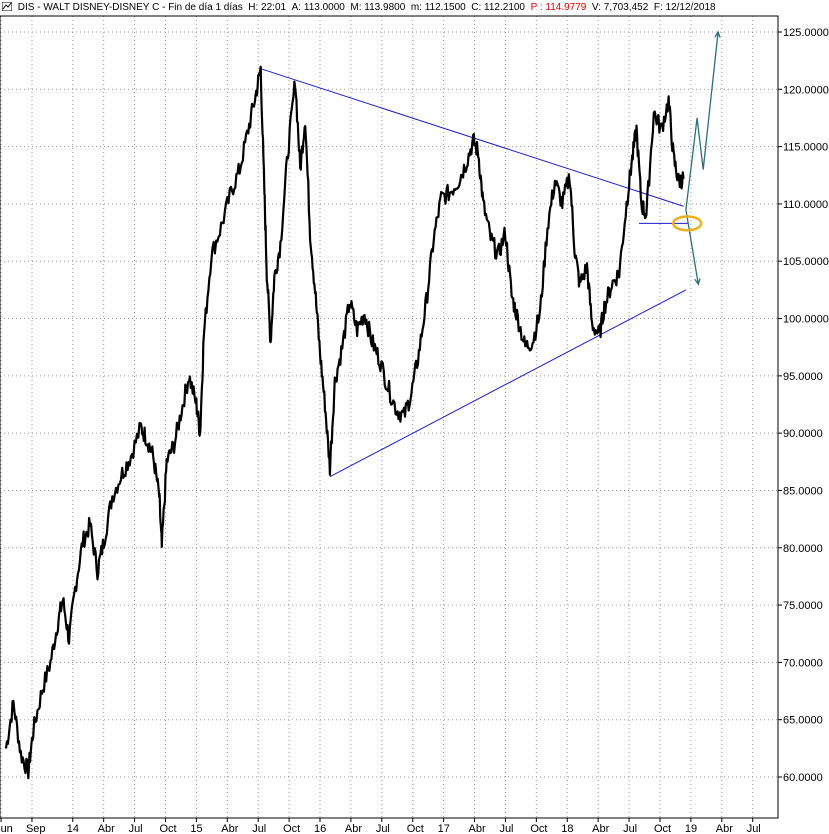 Image resolution: width=829 pixels, height=834 pixels. What do you see at coordinates (596, 7) in the screenshot?
I see `v-label: V:` at bounding box center [596, 7].